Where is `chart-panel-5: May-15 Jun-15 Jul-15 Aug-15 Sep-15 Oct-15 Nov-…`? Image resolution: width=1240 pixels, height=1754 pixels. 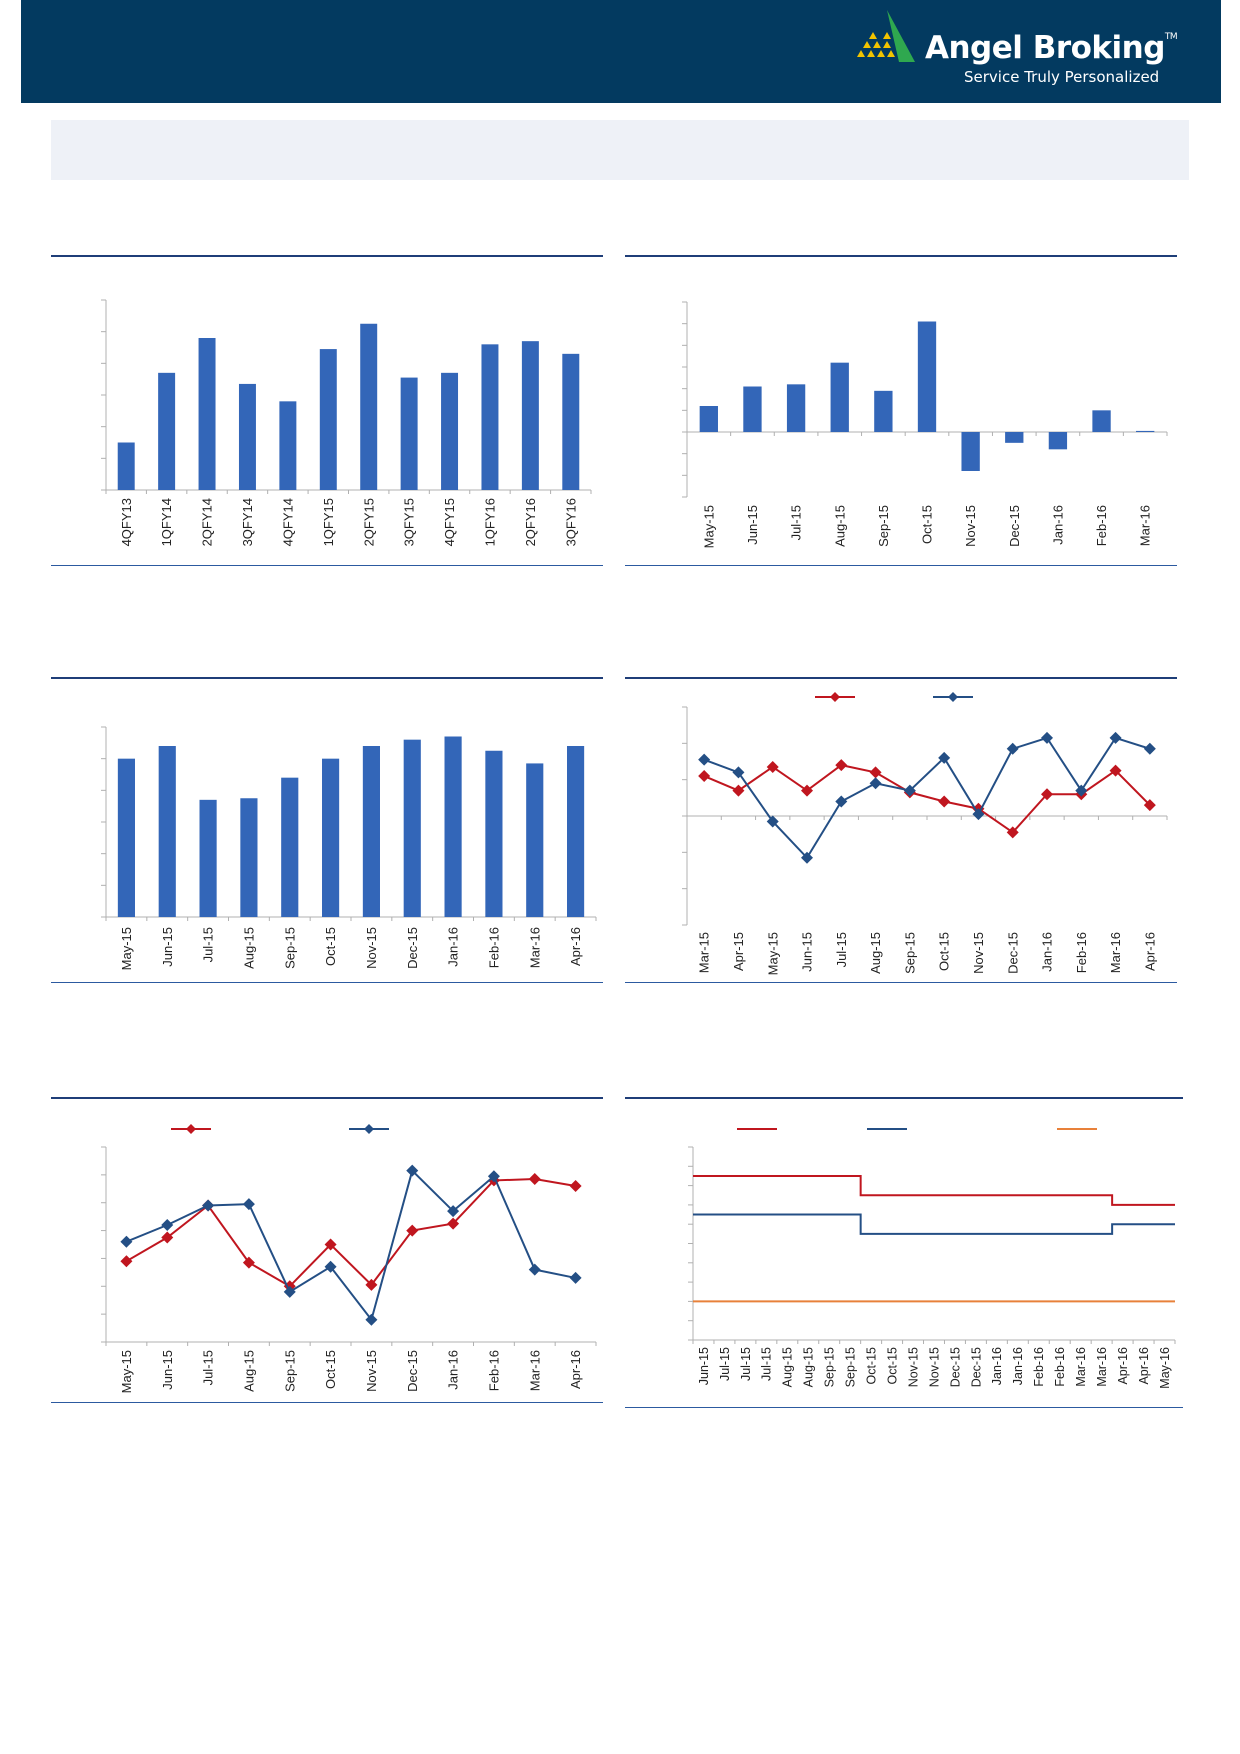 chart-panel-5: May-15 Jun-15 Jul-15 Aug-15 Sep-15 Oct-15 Nov-… is located at coordinates (327, 1254).